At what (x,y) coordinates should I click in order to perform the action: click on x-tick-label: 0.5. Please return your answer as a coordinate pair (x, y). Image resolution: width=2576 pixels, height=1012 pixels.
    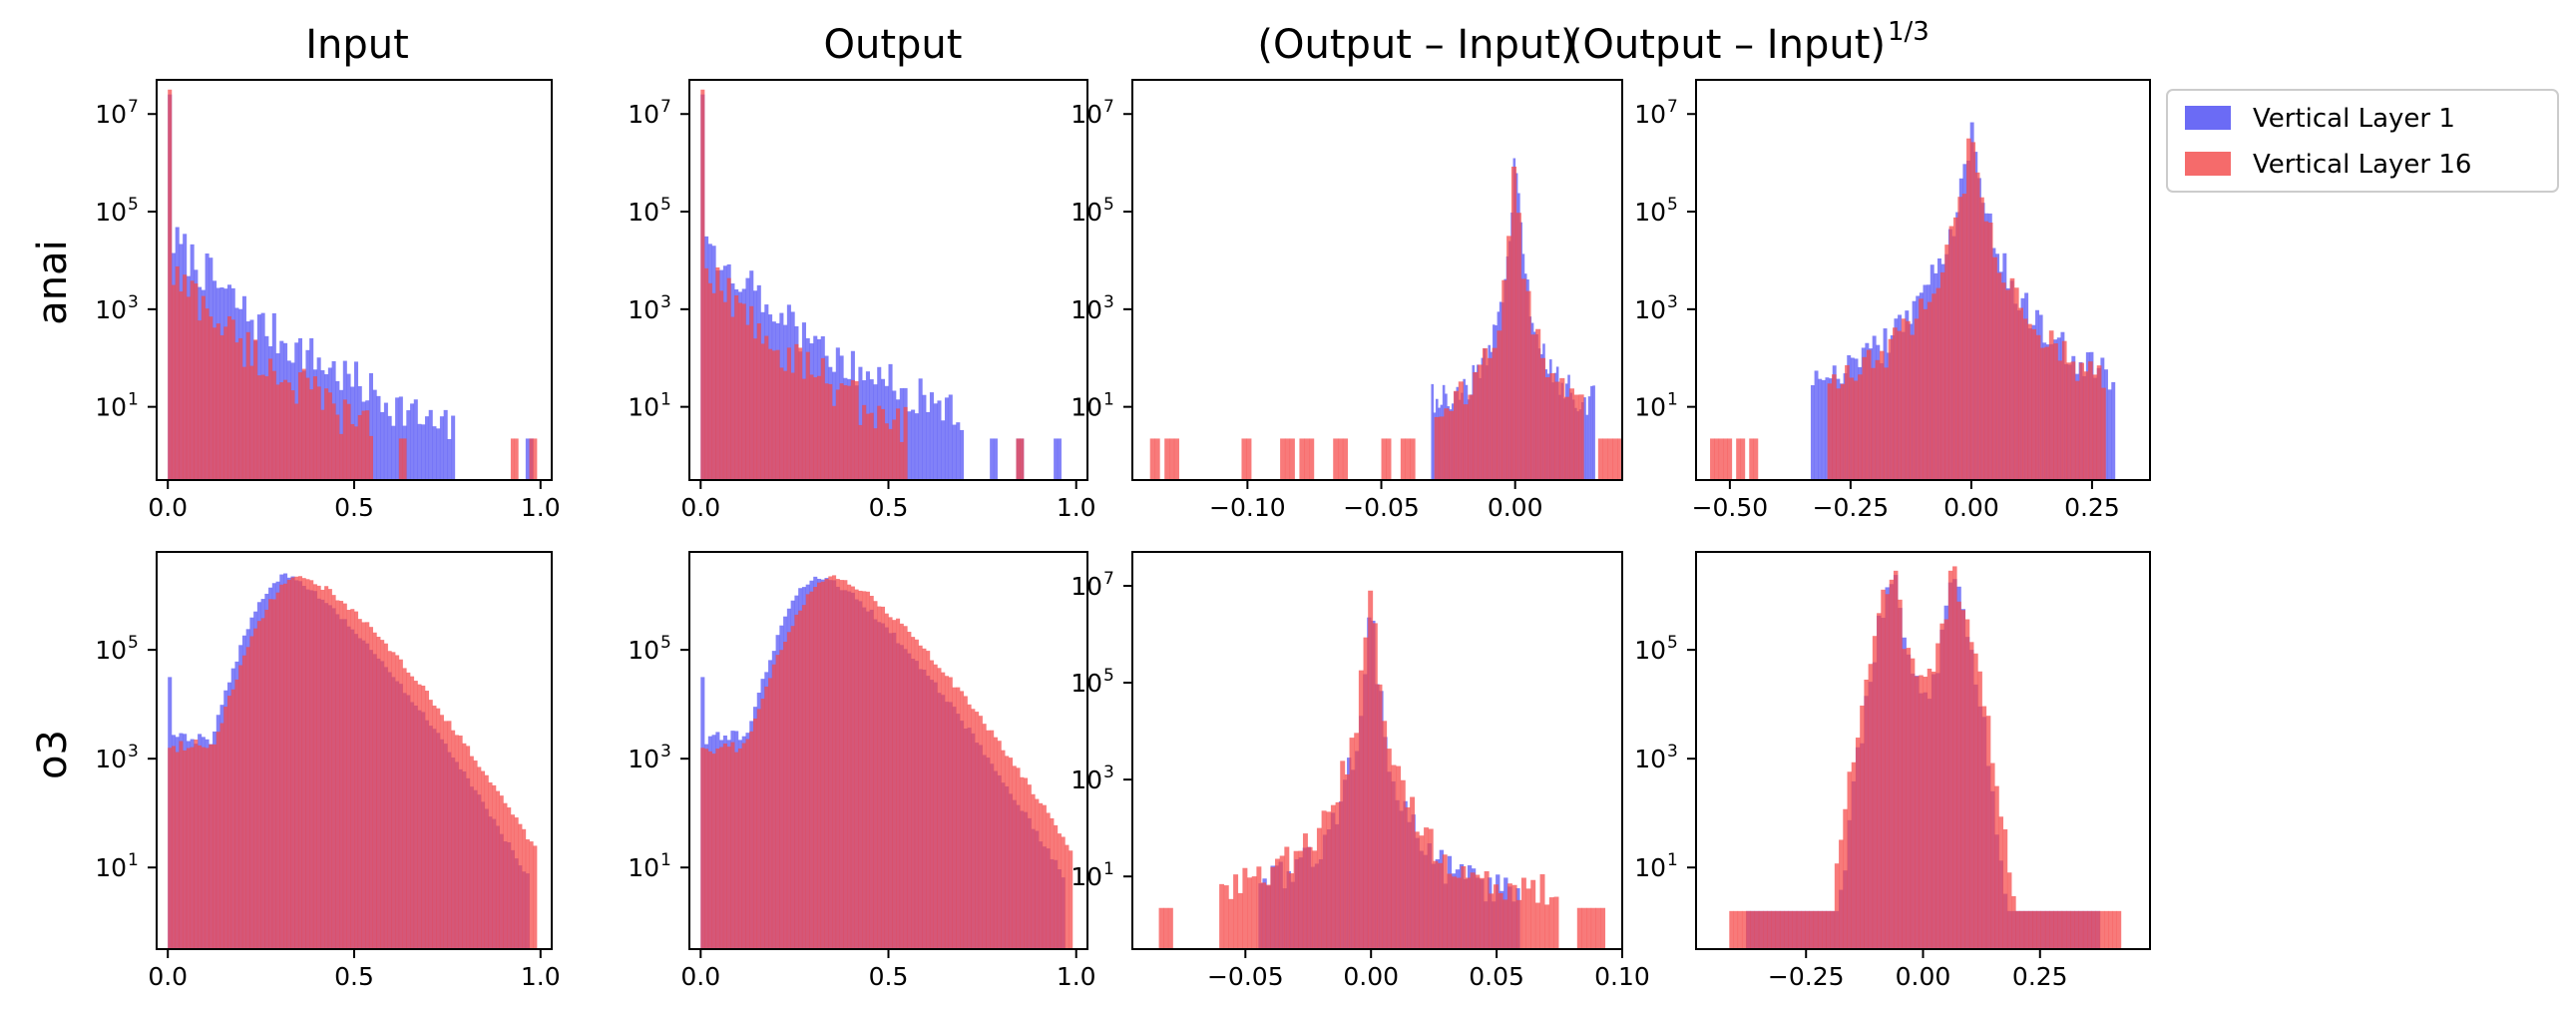
    Looking at the image, I should click on (889, 507).